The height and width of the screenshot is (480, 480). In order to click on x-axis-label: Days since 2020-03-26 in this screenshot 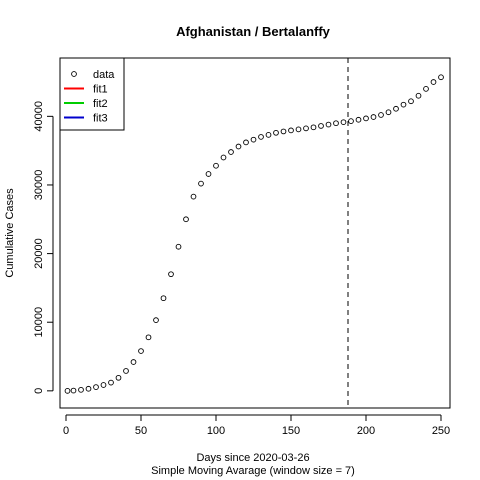, I will do `click(252, 458)`.